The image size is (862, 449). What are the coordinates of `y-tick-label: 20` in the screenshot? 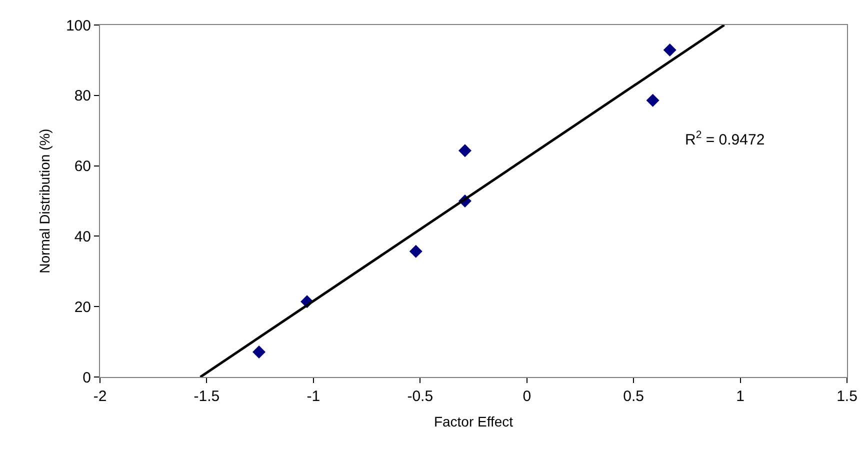 It's located at (82, 307).